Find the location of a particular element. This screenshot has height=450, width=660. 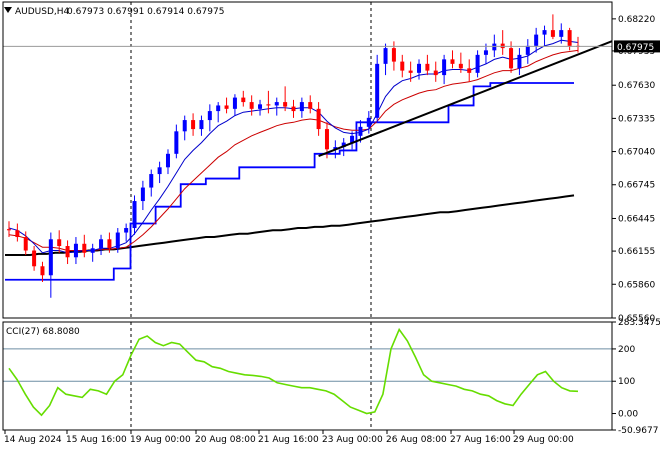

x-tick-label: 23 Aug 00:00 is located at coordinates (352, 440).